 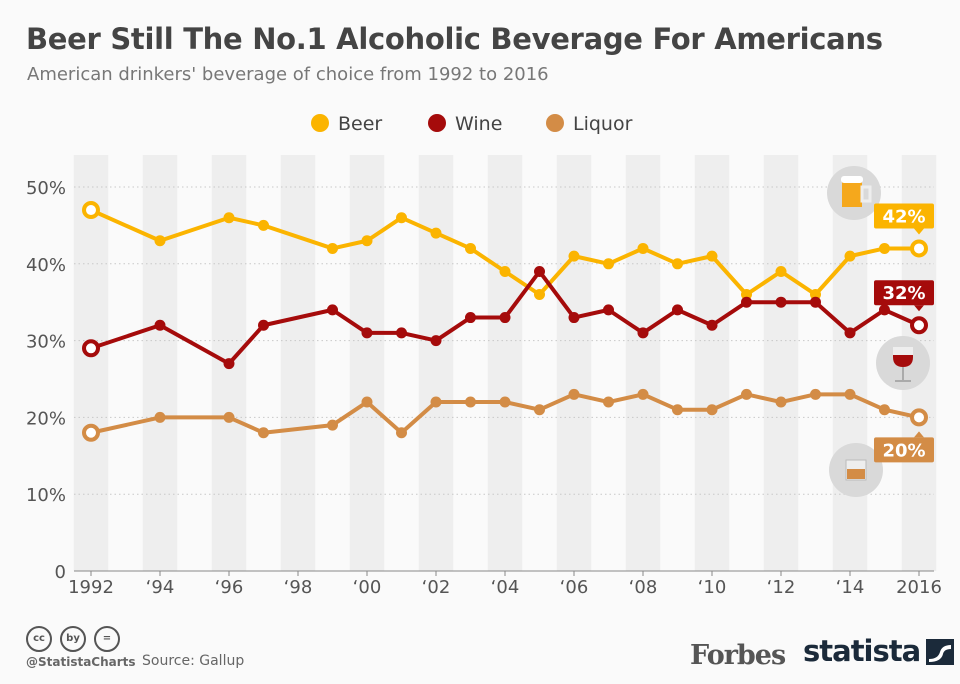 I want to click on mug-foam, so click(x=852, y=179).